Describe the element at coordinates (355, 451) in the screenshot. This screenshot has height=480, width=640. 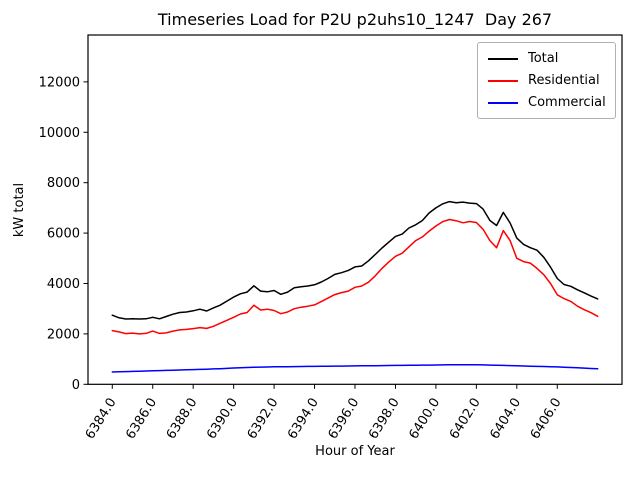
I see `x-axis-label: Hour of Year` at that location.